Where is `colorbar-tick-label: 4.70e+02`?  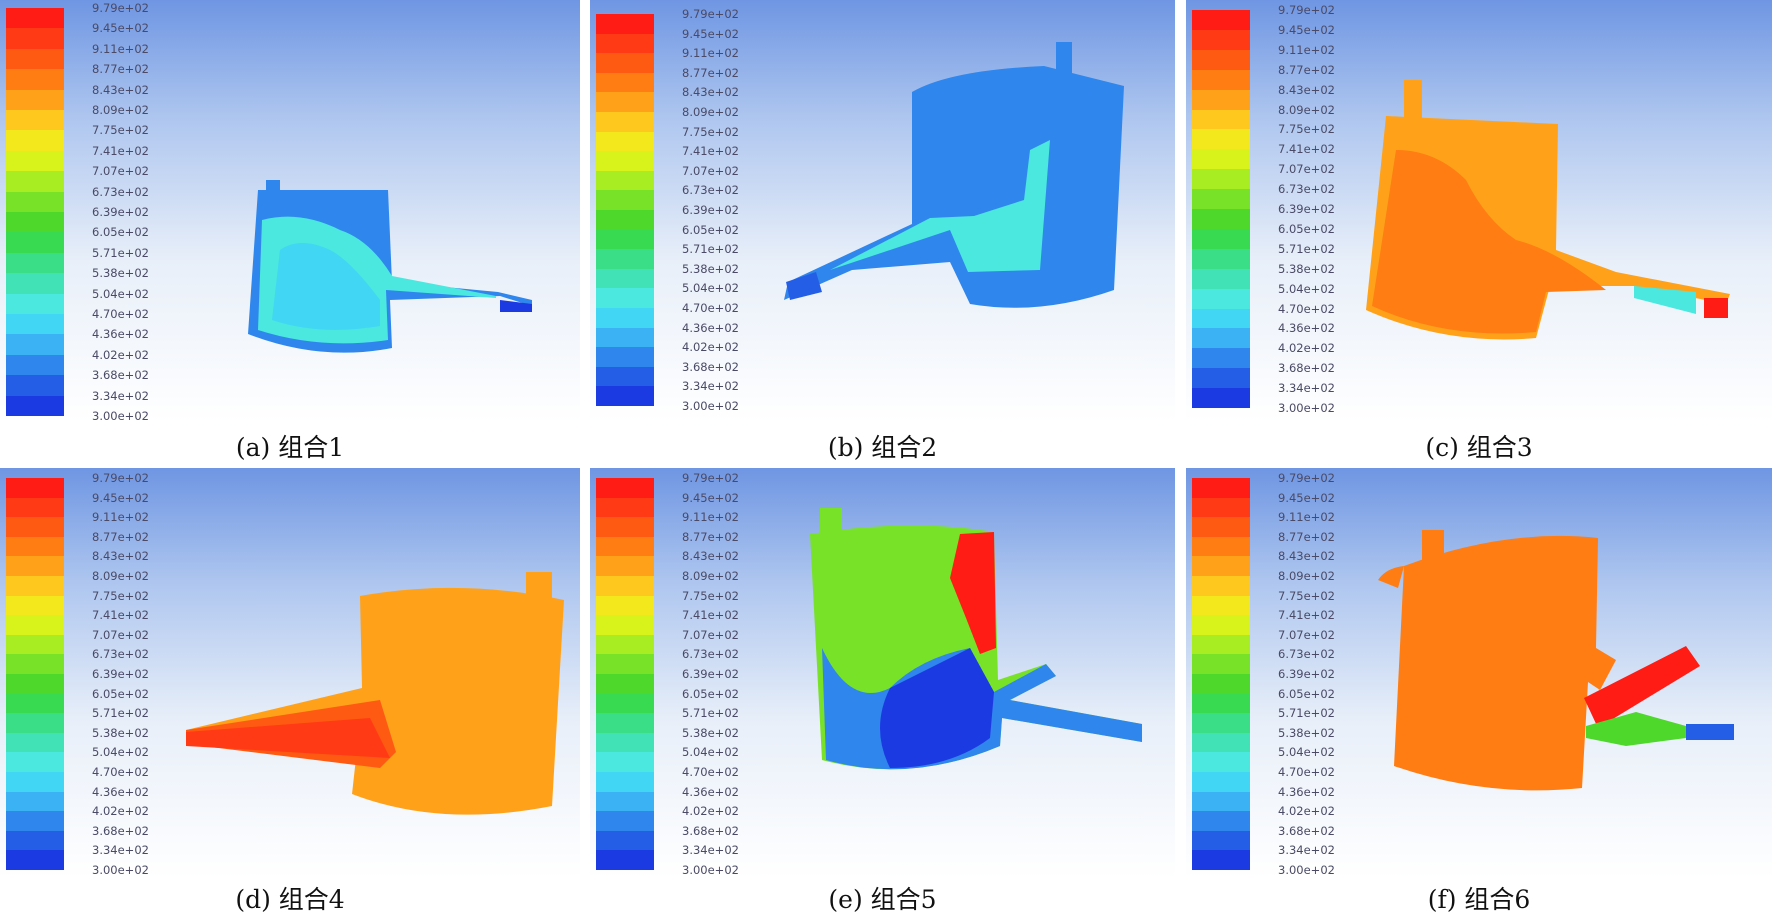
colorbar-tick-label: 4.70e+02 is located at coordinates (120, 314).